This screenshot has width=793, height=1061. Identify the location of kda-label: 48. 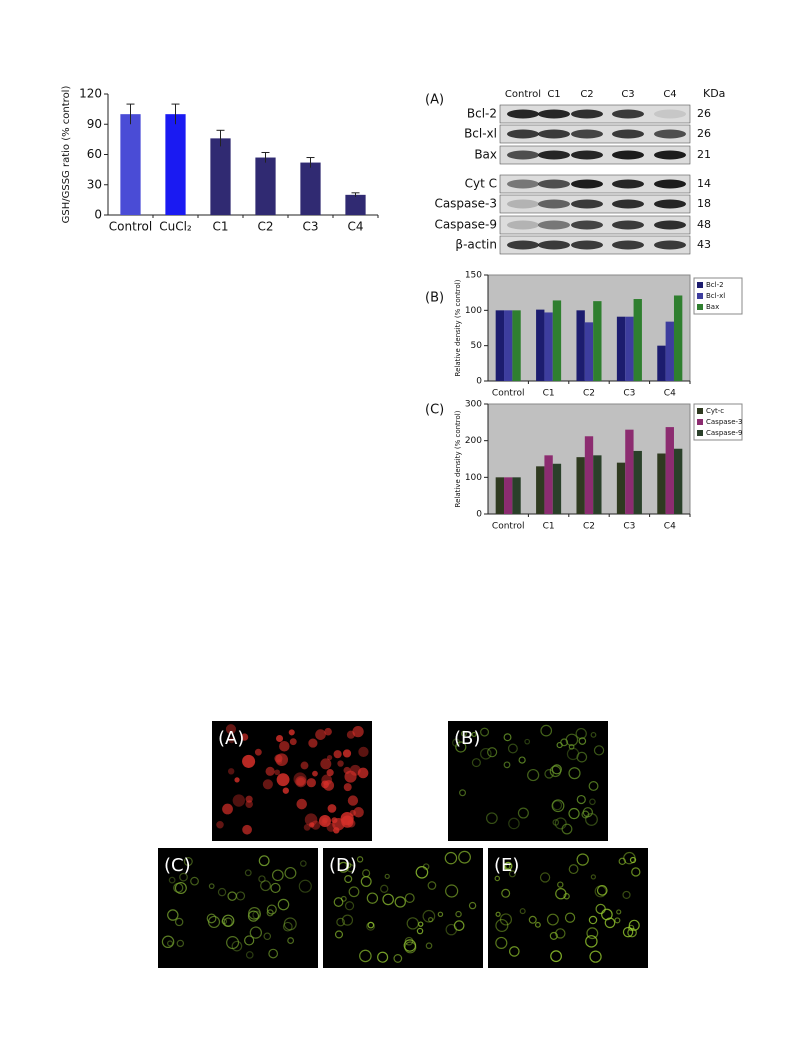
(704, 224).